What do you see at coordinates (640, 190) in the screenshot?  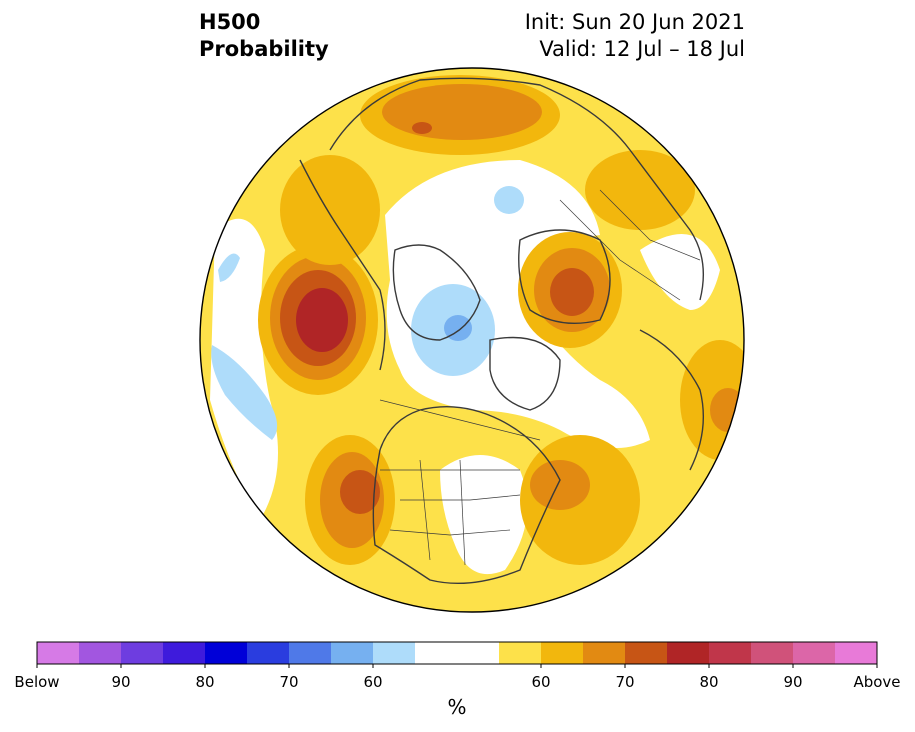 I see `above-65-ne-asia` at bounding box center [640, 190].